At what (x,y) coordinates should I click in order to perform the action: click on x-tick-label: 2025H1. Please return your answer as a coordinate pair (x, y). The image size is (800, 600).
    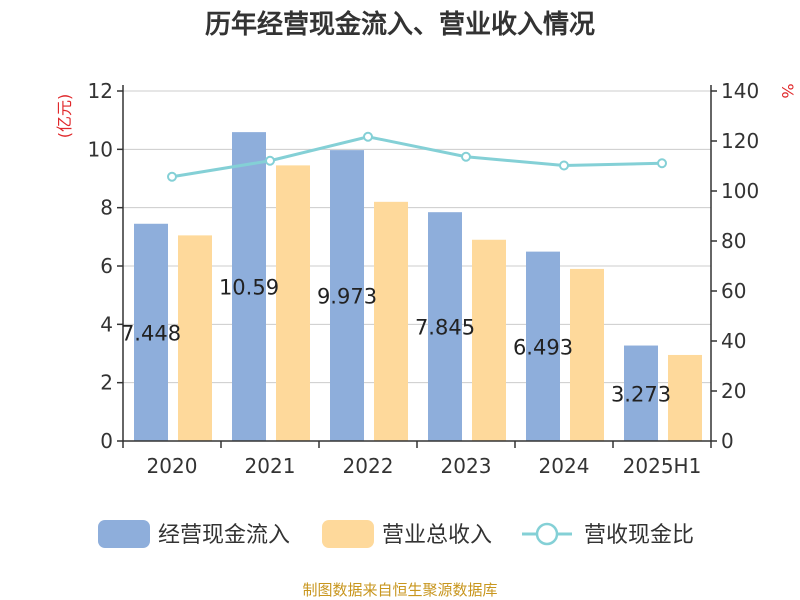
    Looking at the image, I should click on (662, 466).